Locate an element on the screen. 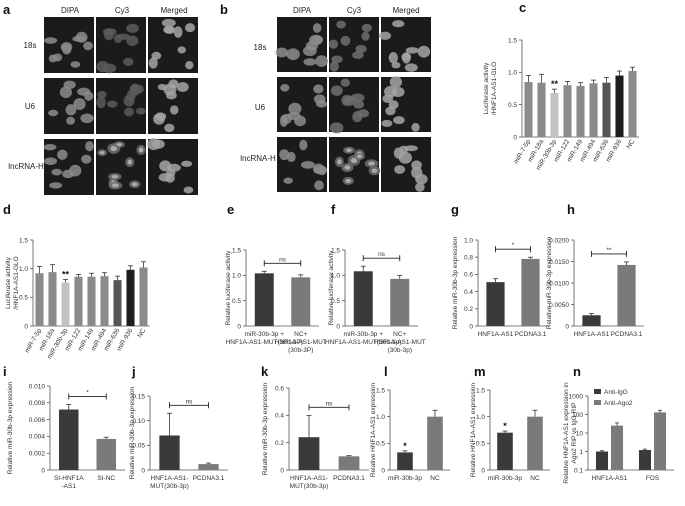 The height and width of the screenshot is (506, 685). significance-label: * is located at coordinates (513, 245).